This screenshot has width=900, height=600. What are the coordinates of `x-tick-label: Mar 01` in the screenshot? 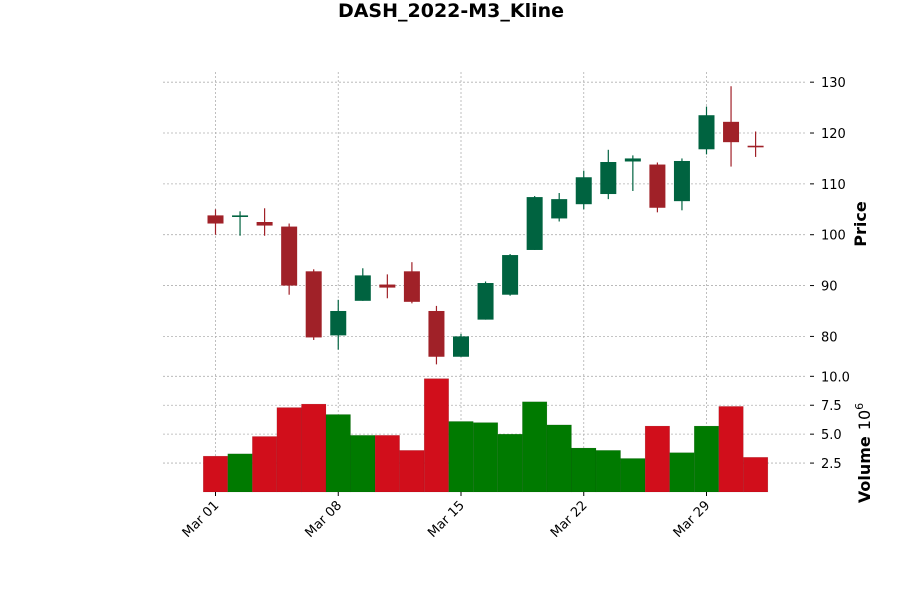 It's located at (201, 519).